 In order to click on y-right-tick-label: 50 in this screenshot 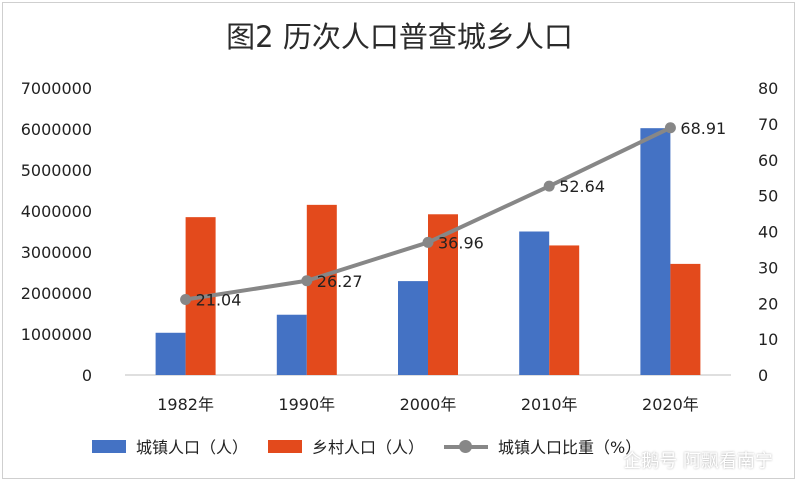, I will do `click(768, 196)`.